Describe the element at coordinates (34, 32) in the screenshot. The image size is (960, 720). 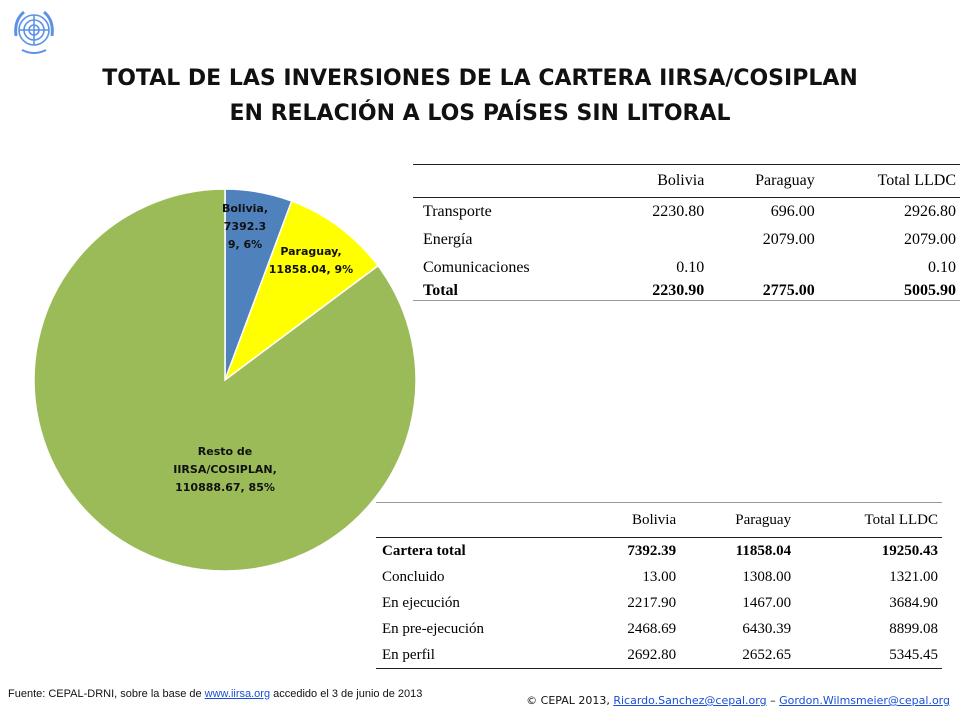
I see `un-emblem-icon` at that location.